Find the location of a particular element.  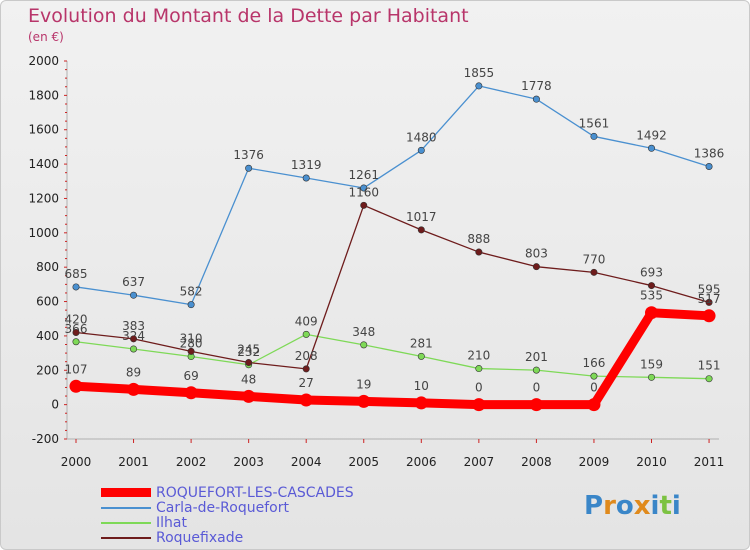

legend-entry: Ilhat is located at coordinates (227, 522).